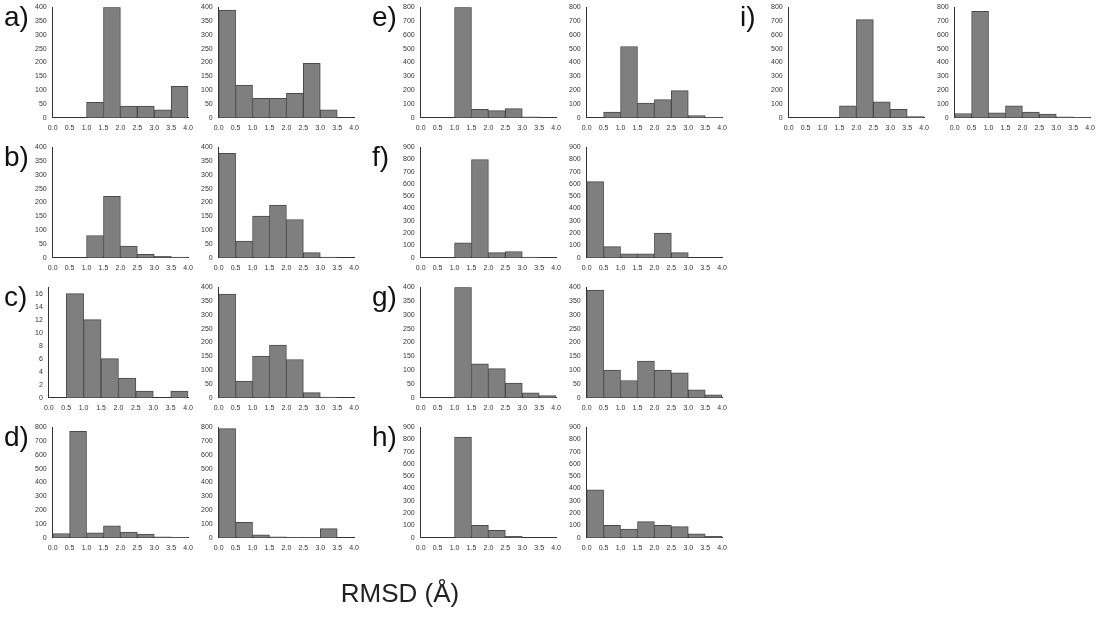 Image resolution: width=1106 pixels, height=627 pixels. What do you see at coordinates (385, 437) in the screenshot?
I see `chart-title: h)` at bounding box center [385, 437].